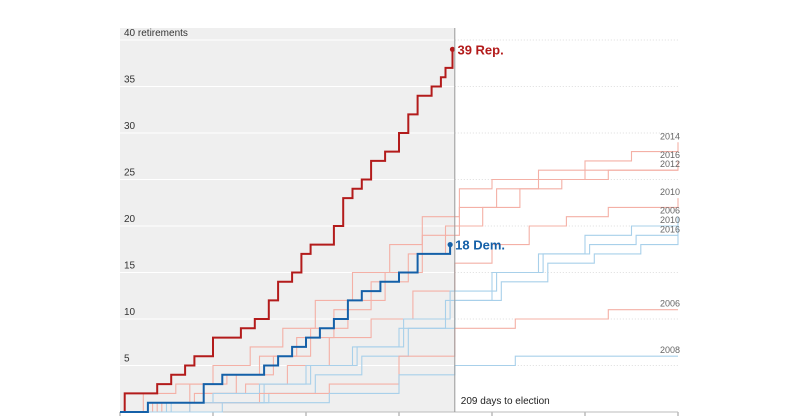 Image resolution: width=800 pixels, height=418 pixels. I want to click on series-end-label: 18 Dem., so click(480, 245).